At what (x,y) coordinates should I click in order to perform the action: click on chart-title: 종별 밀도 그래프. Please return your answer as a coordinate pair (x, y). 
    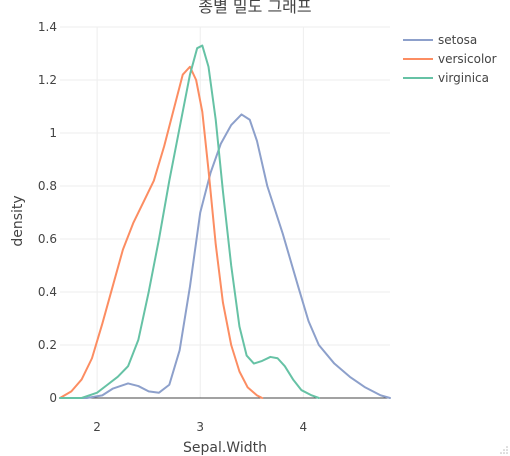
    Looking at the image, I should click on (254, 8).